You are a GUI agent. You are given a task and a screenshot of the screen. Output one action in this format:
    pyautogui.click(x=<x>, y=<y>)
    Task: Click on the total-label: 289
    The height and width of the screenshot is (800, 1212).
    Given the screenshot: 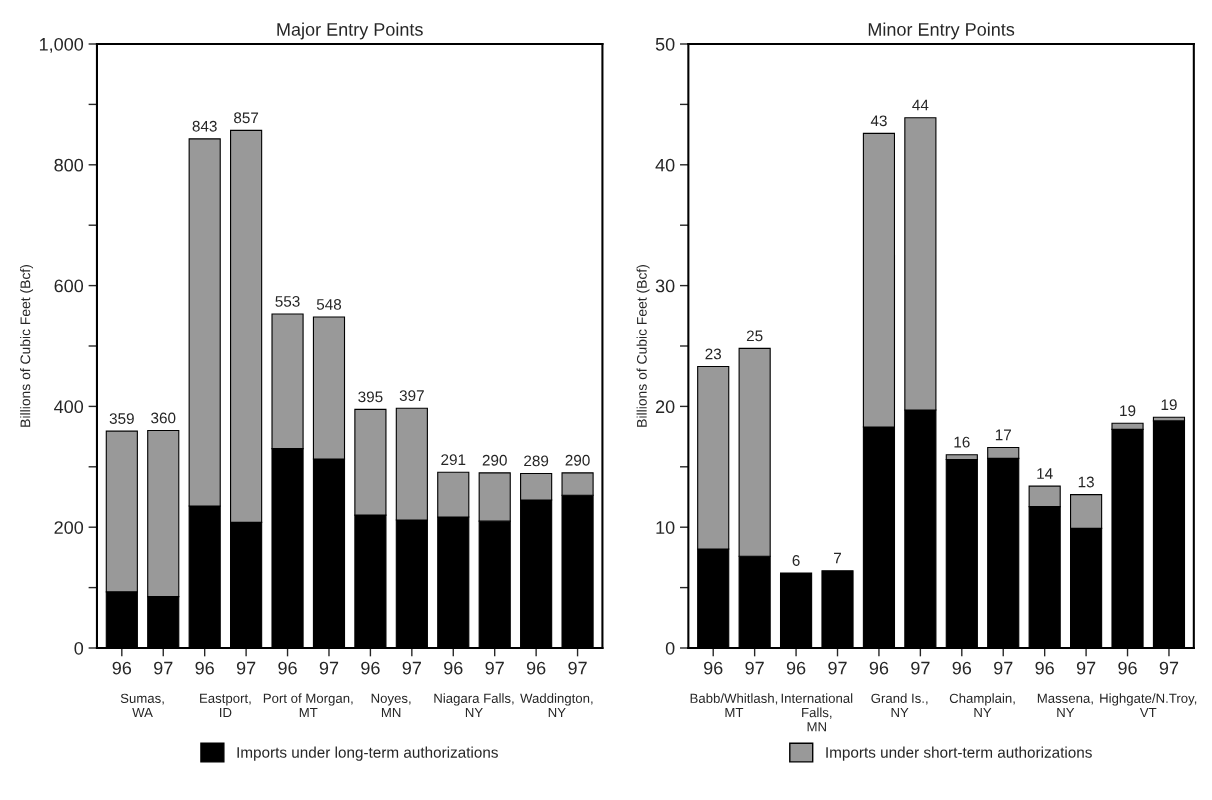 What is the action you would take?
    pyautogui.click(x=536, y=461)
    